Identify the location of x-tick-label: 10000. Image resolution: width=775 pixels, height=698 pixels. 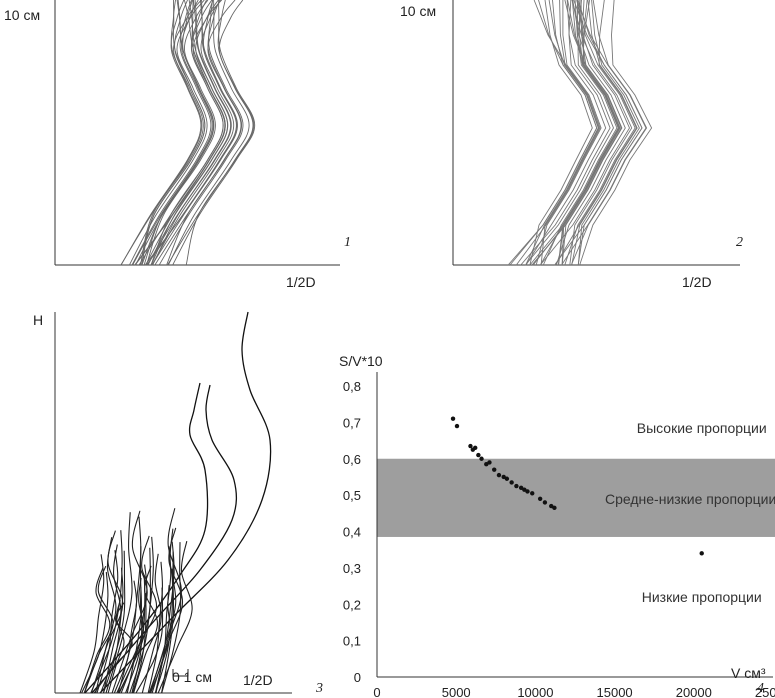
(535, 691).